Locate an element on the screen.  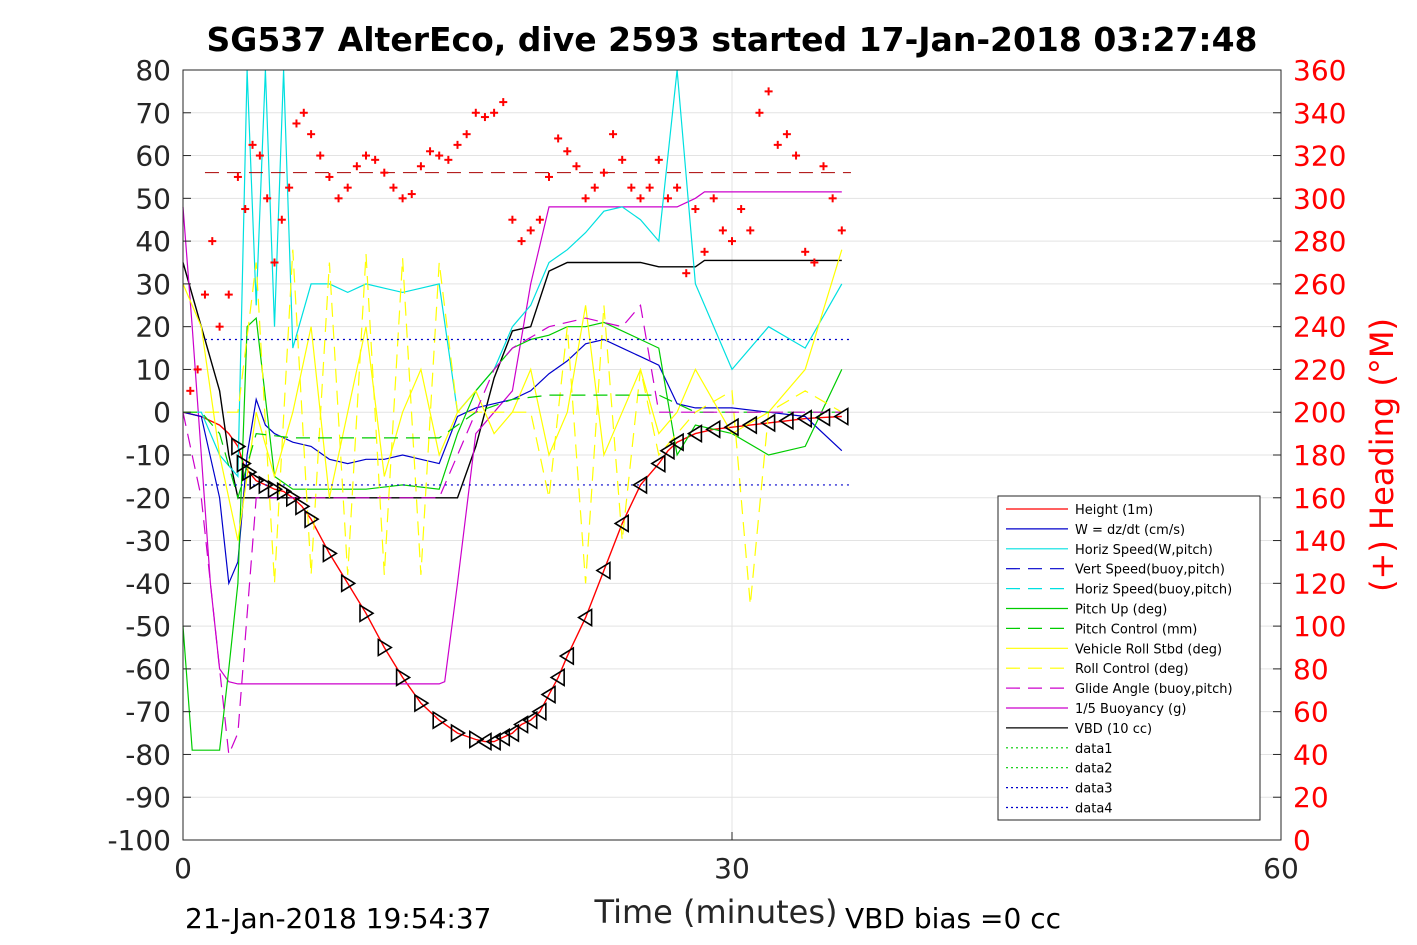
y-right-tick-label: 100 is located at coordinates (1319, 626).